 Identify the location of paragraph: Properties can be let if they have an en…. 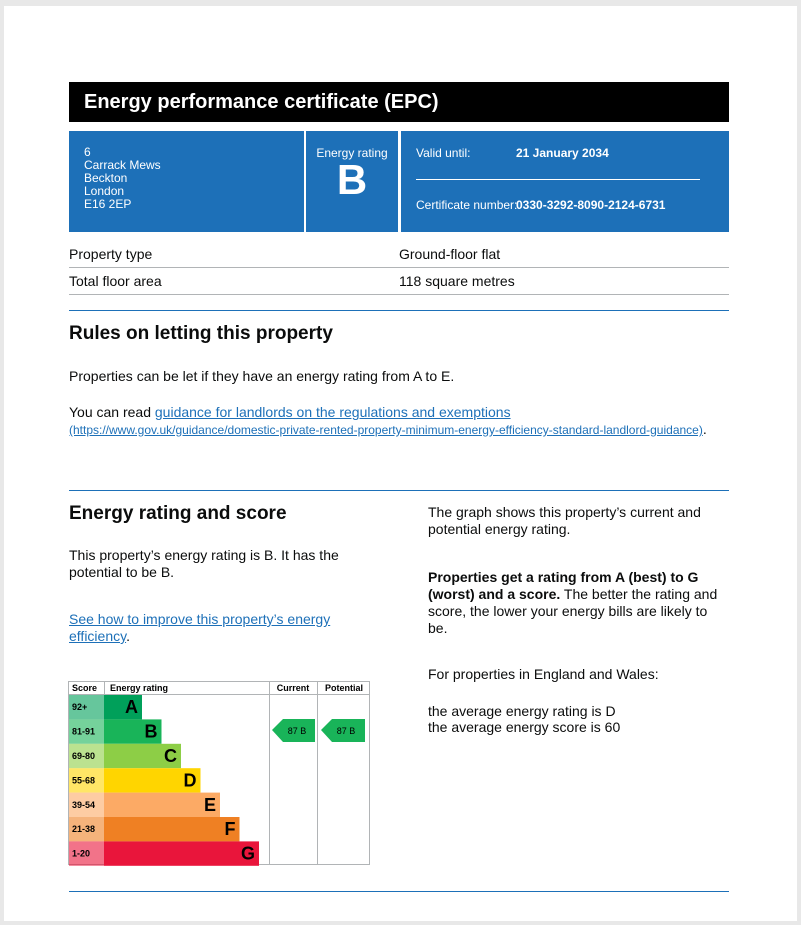
(262, 376).